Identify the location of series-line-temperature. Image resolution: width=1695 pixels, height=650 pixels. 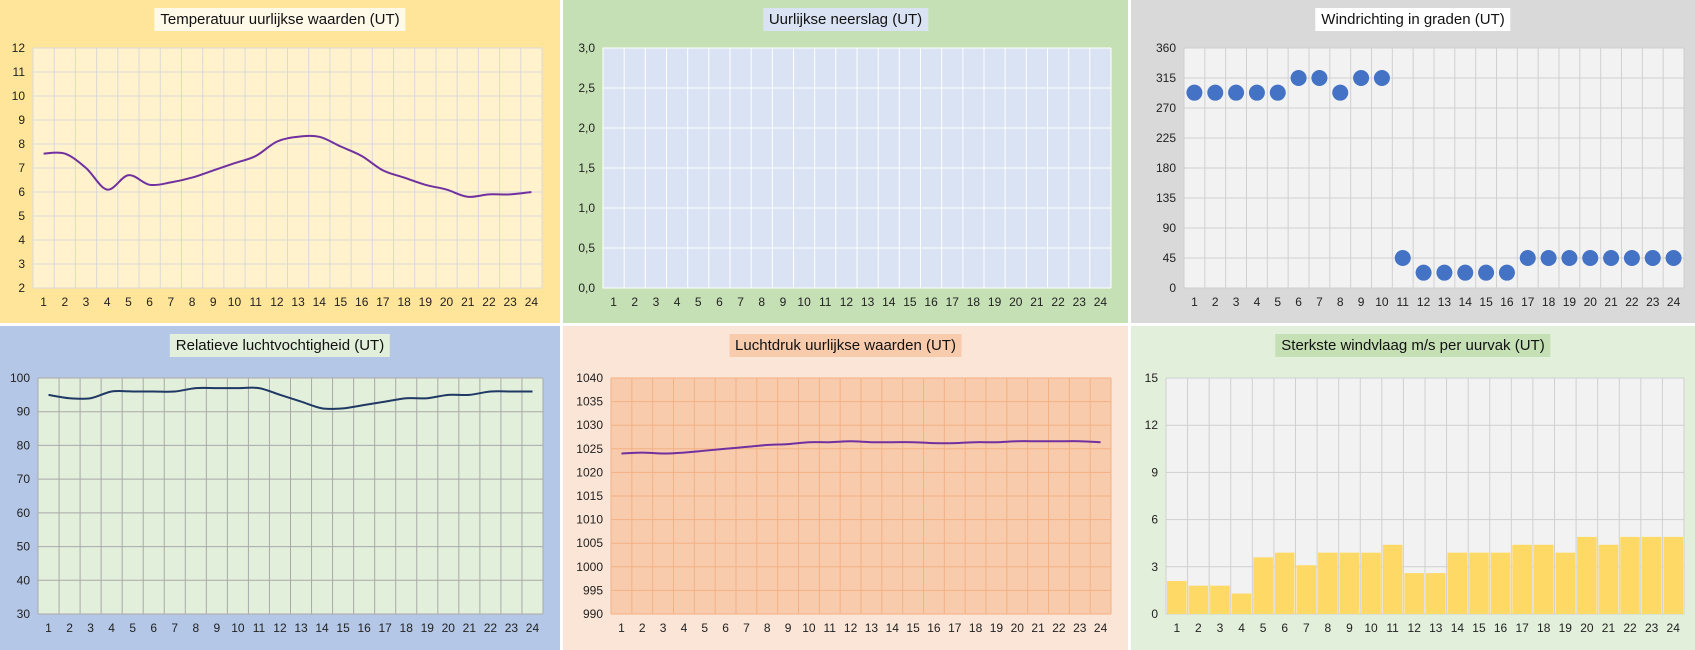
(287, 166).